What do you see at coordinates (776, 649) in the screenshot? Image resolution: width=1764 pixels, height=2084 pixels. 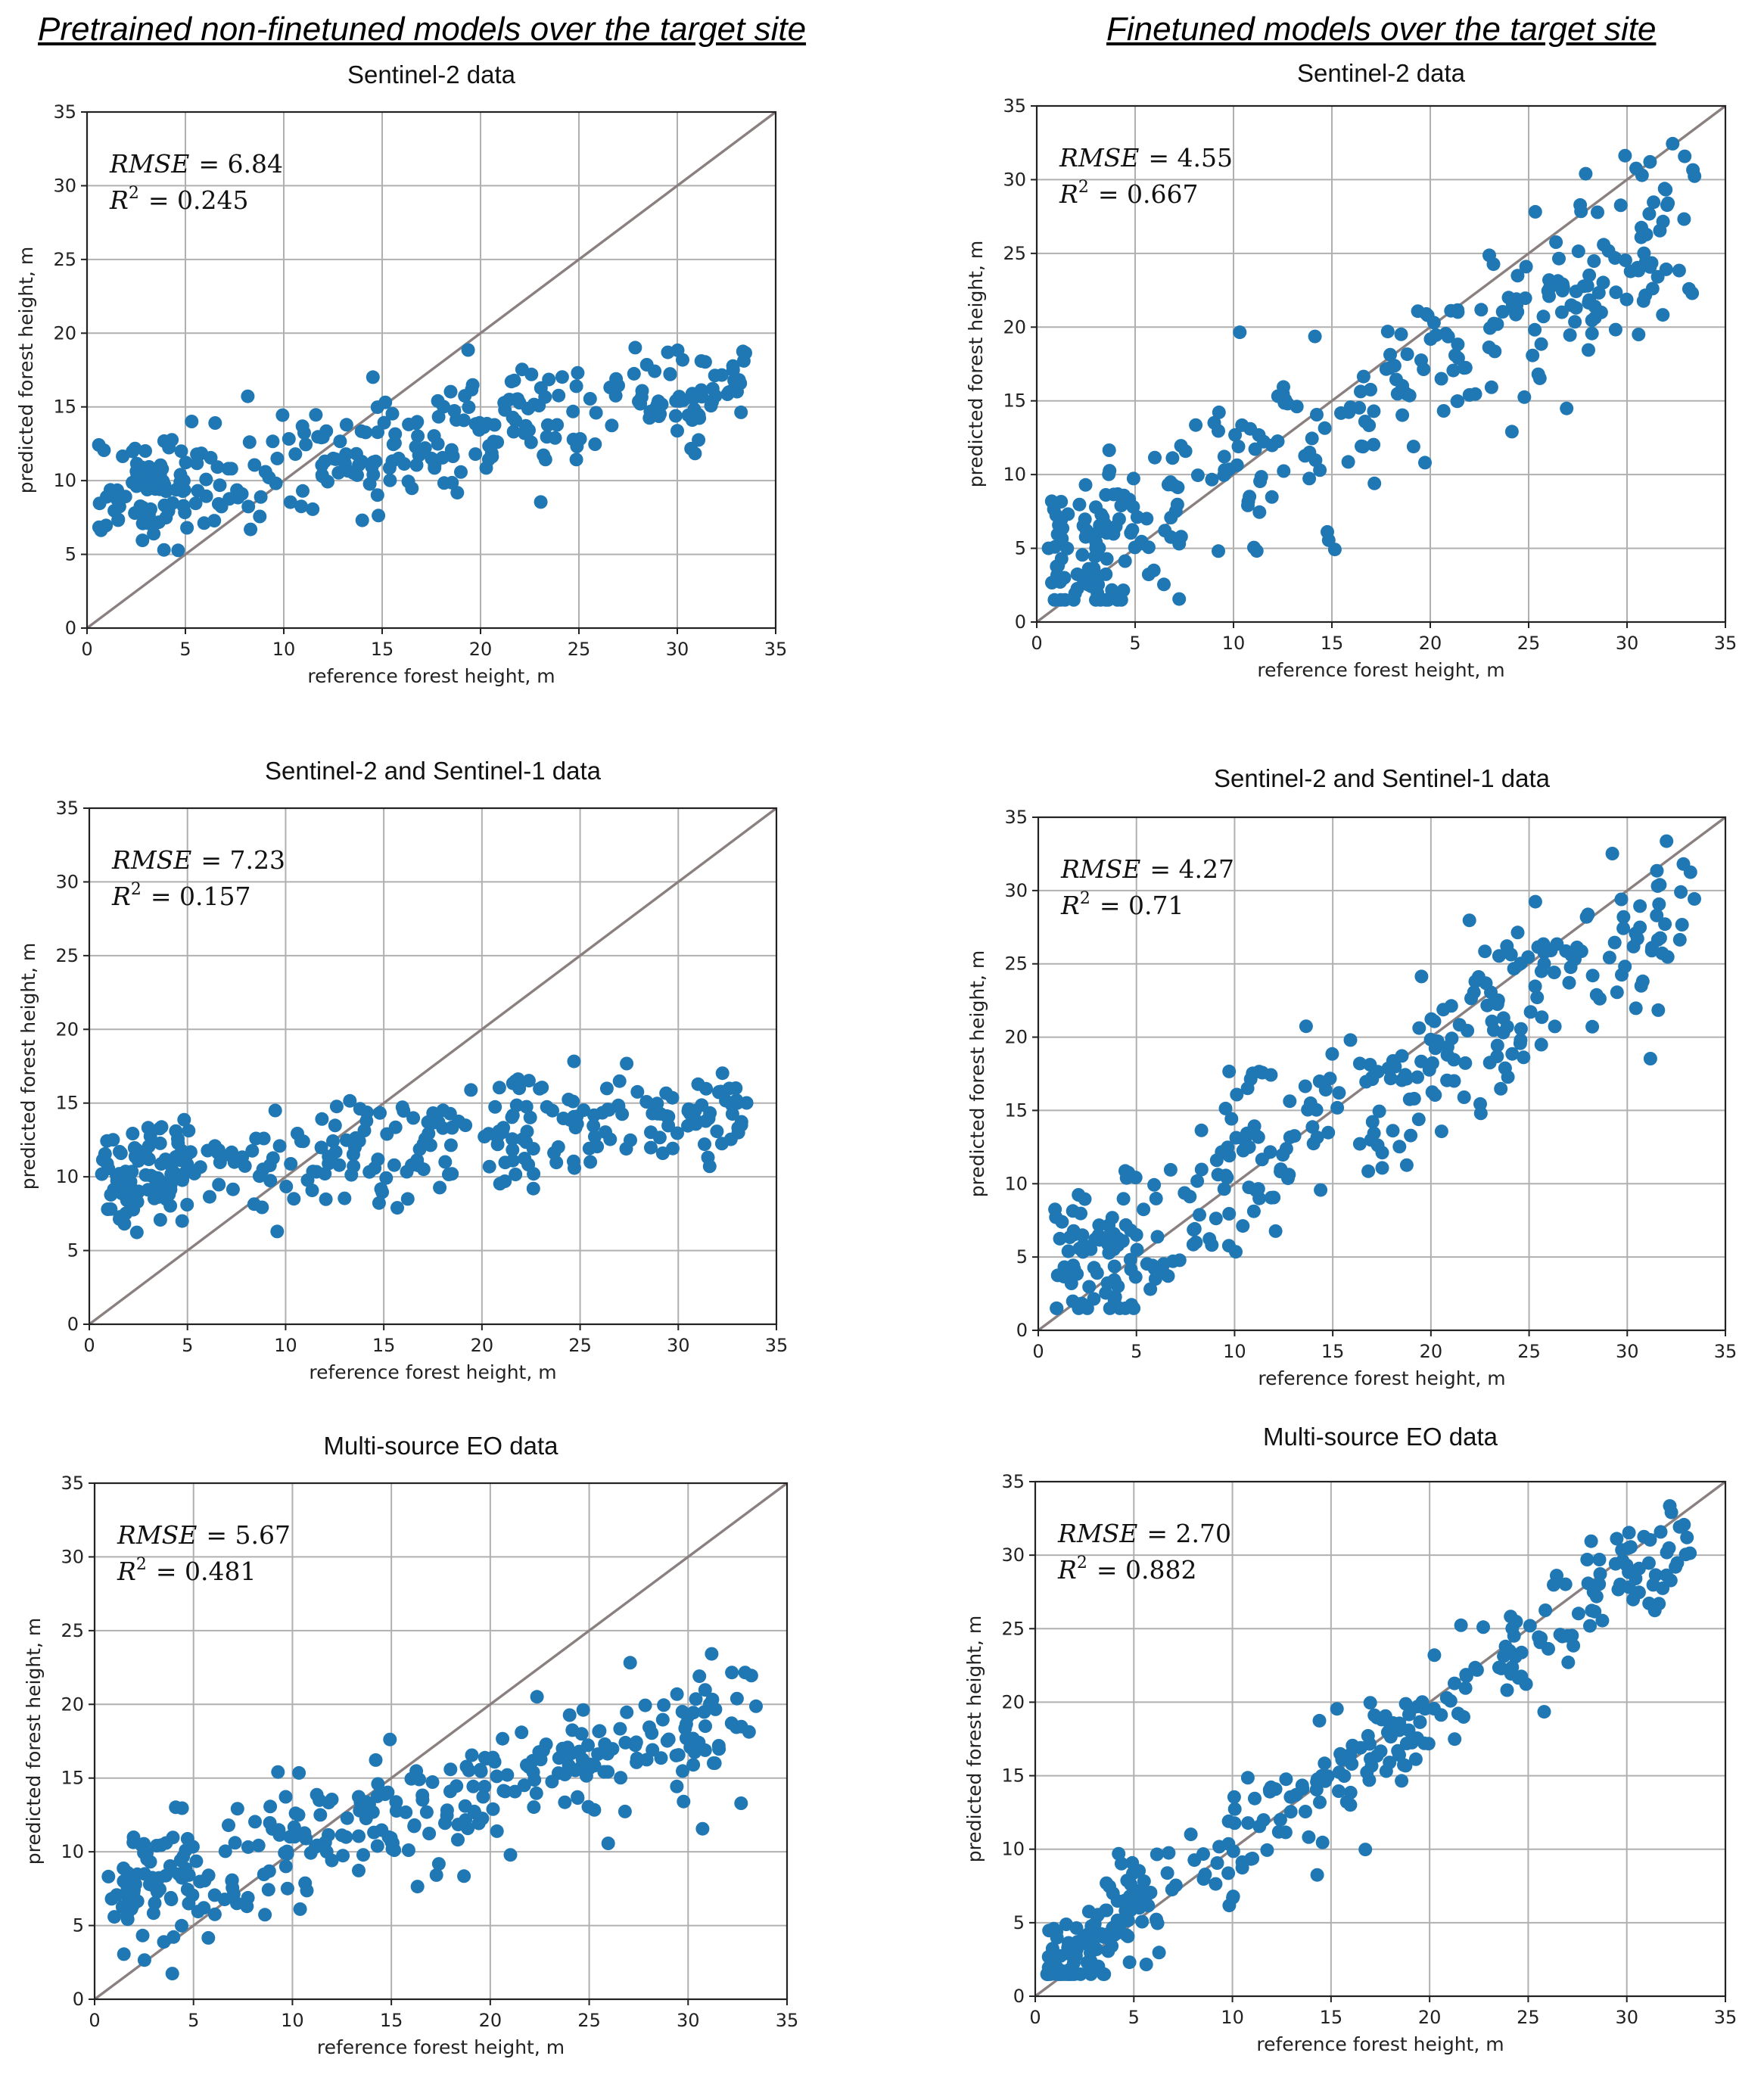 I see `x-tick-label: 35` at bounding box center [776, 649].